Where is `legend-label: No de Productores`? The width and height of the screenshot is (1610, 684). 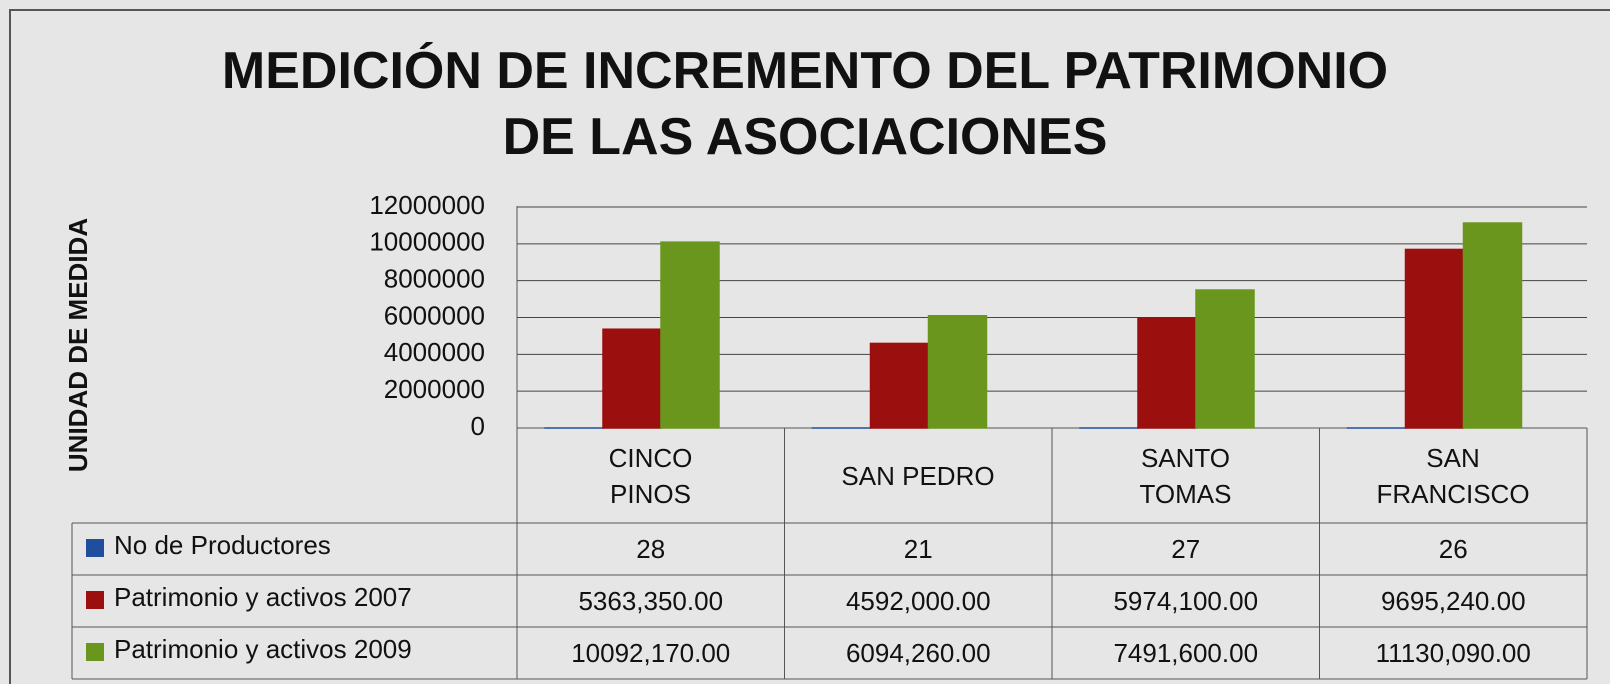
legend-label: No de Productores is located at coordinates (222, 545).